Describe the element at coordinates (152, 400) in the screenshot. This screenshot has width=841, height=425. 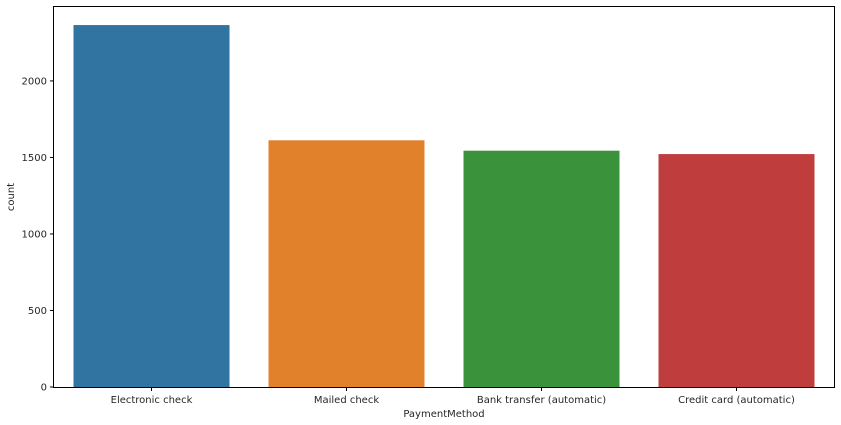
I see `x-tick-label: Electronic check` at that location.